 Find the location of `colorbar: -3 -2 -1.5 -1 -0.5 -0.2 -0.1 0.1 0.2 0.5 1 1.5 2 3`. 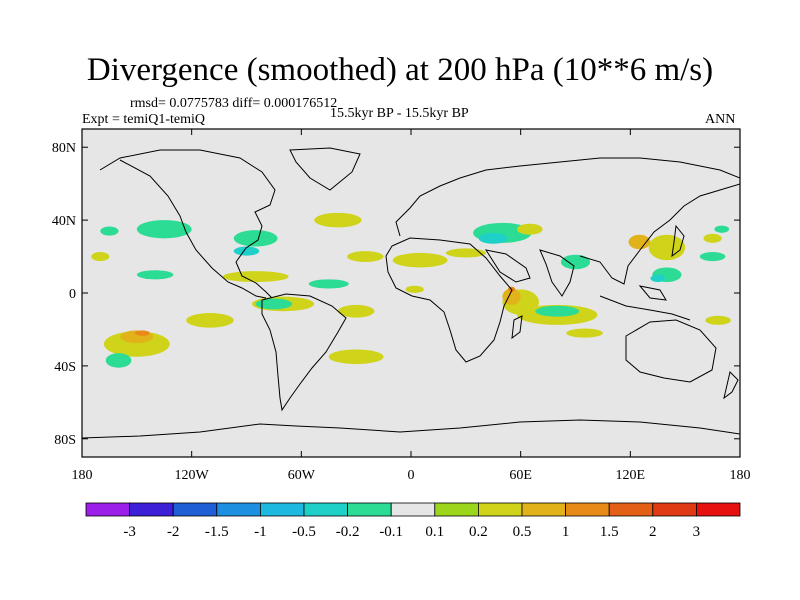

colorbar: -3 -2 -1.5 -1 -0.5 -0.2 -0.1 0.1 0.2 0.5 1 1.5 2 3 is located at coordinates (413, 521).